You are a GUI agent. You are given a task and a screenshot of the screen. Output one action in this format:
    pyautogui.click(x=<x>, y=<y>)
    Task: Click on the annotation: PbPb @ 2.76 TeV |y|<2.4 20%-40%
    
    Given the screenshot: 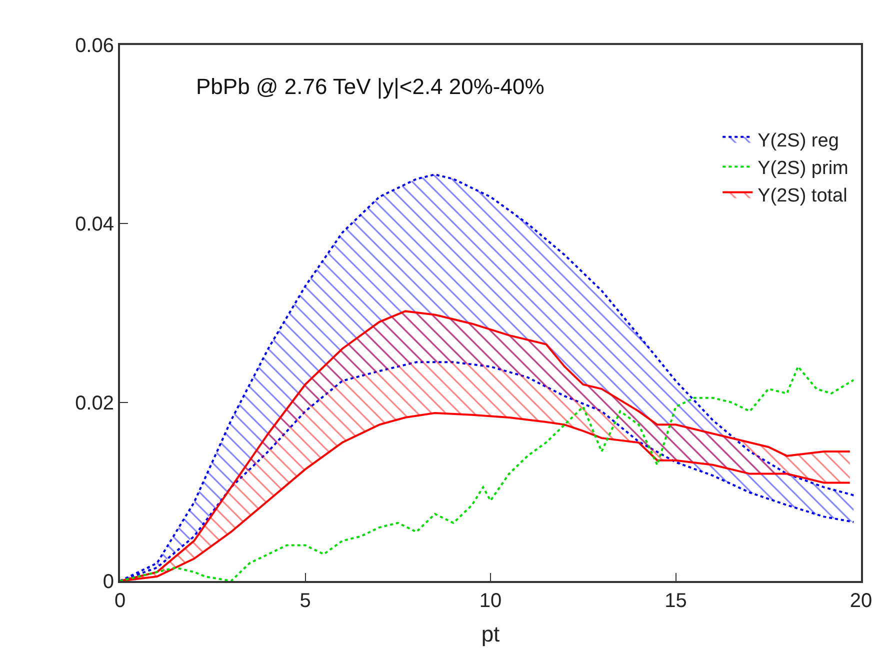 What is the action you would take?
    pyautogui.click(x=370, y=86)
    